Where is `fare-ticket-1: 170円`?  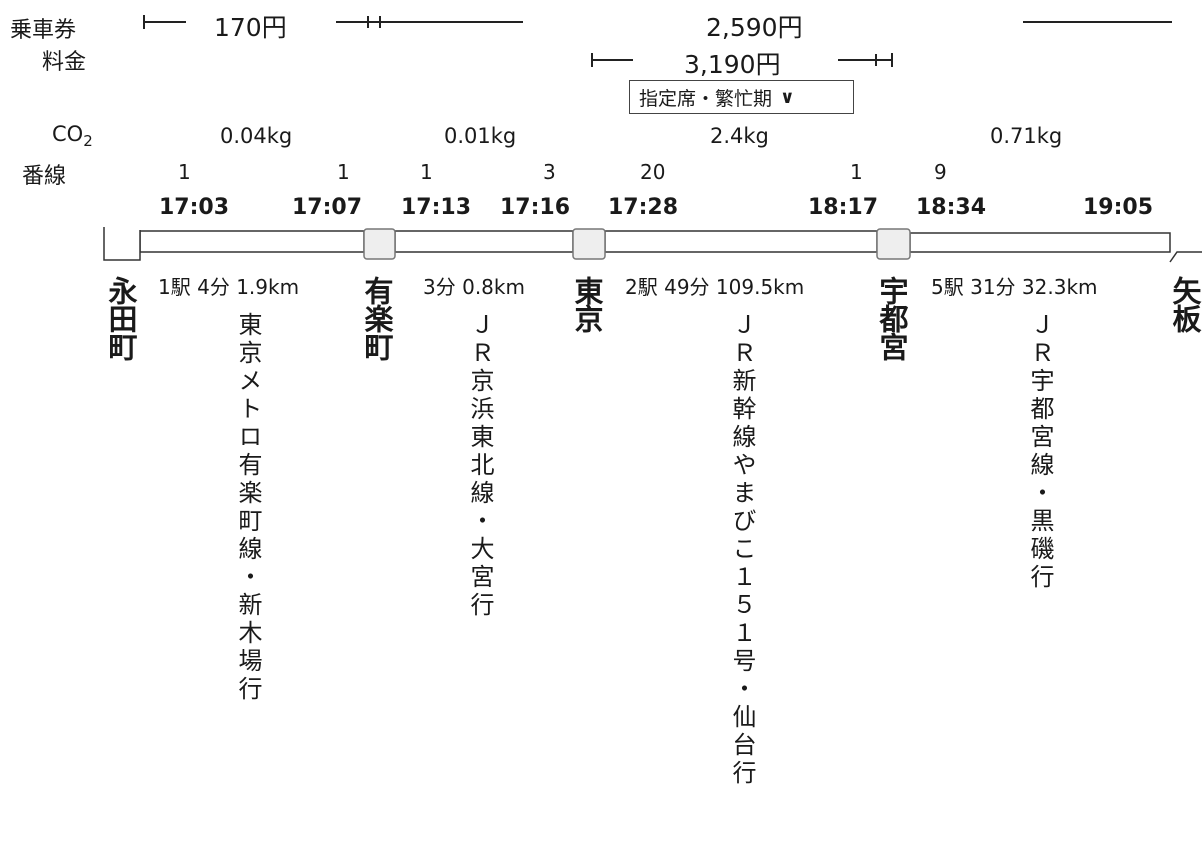 fare-ticket-1: 170円 is located at coordinates (250, 27).